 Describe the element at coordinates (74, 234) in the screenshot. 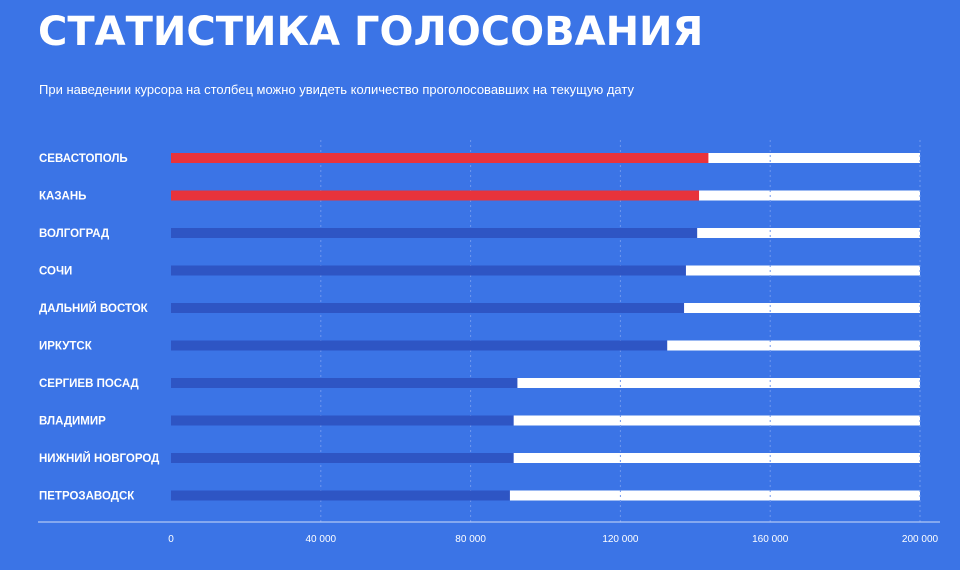

I see `category-label: ВОЛГОГРАД` at that location.